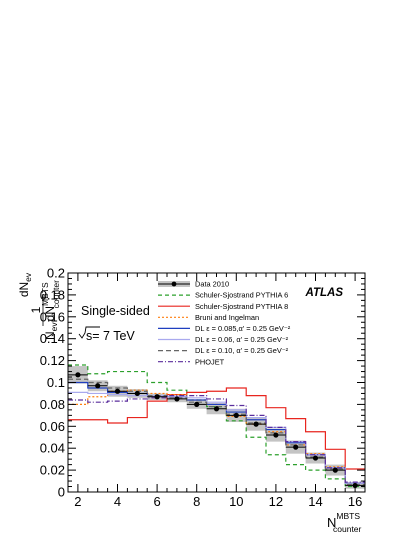 Image resolution: width=415 pixels, height=537 pixels. What do you see at coordinates (324, 293) in the screenshot?
I see `atlas-label: ATLAS` at bounding box center [324, 293].